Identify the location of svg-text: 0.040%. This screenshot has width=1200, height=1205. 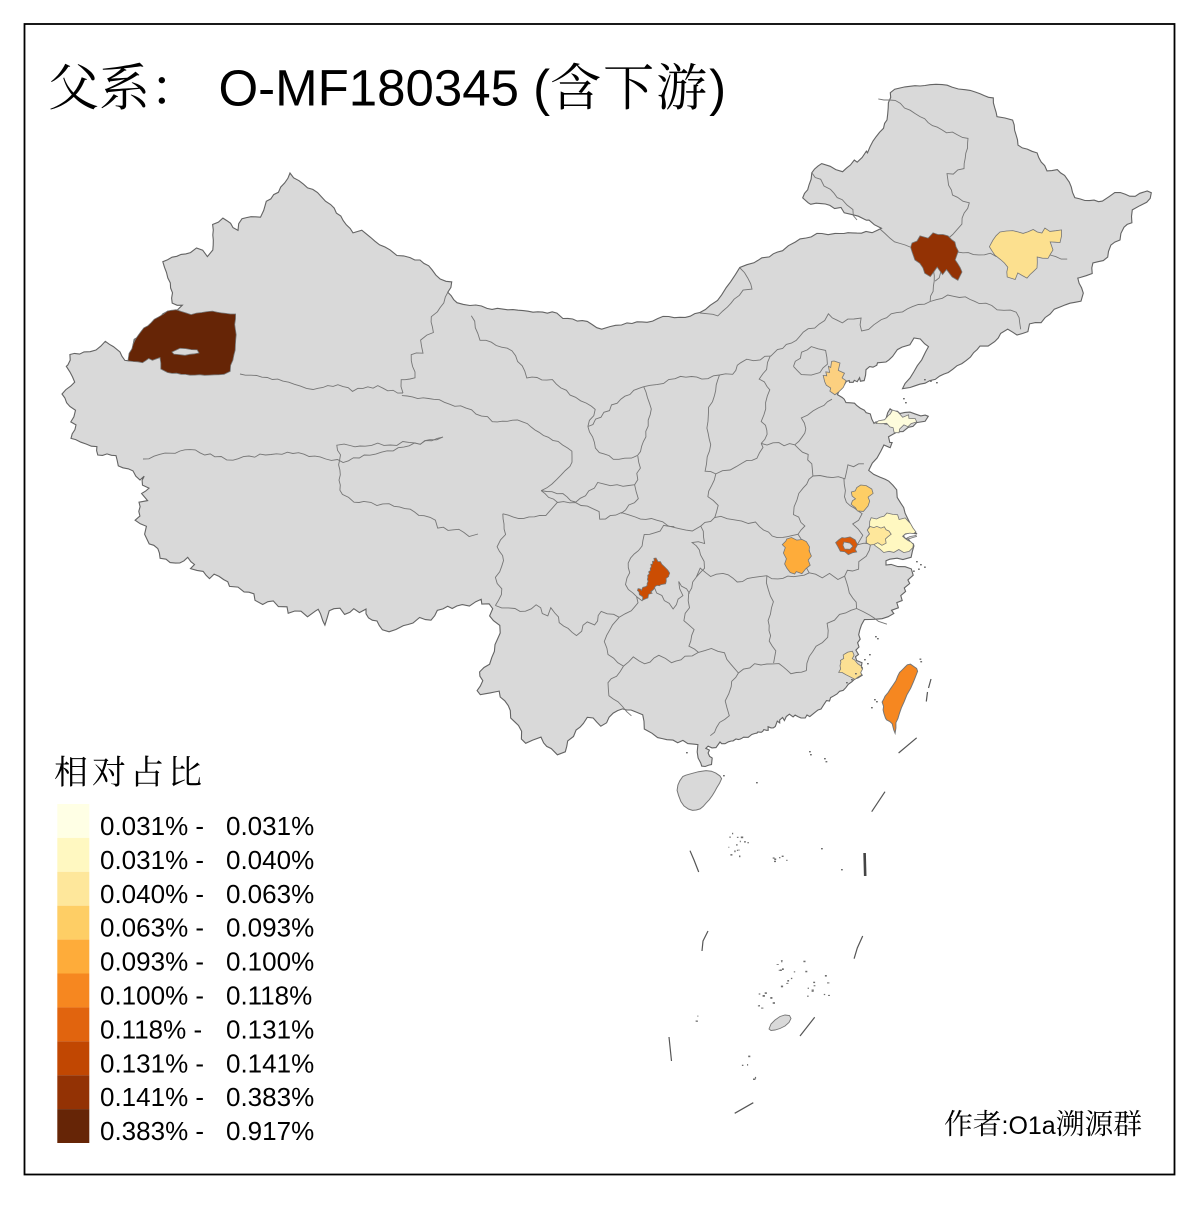
(270, 860).